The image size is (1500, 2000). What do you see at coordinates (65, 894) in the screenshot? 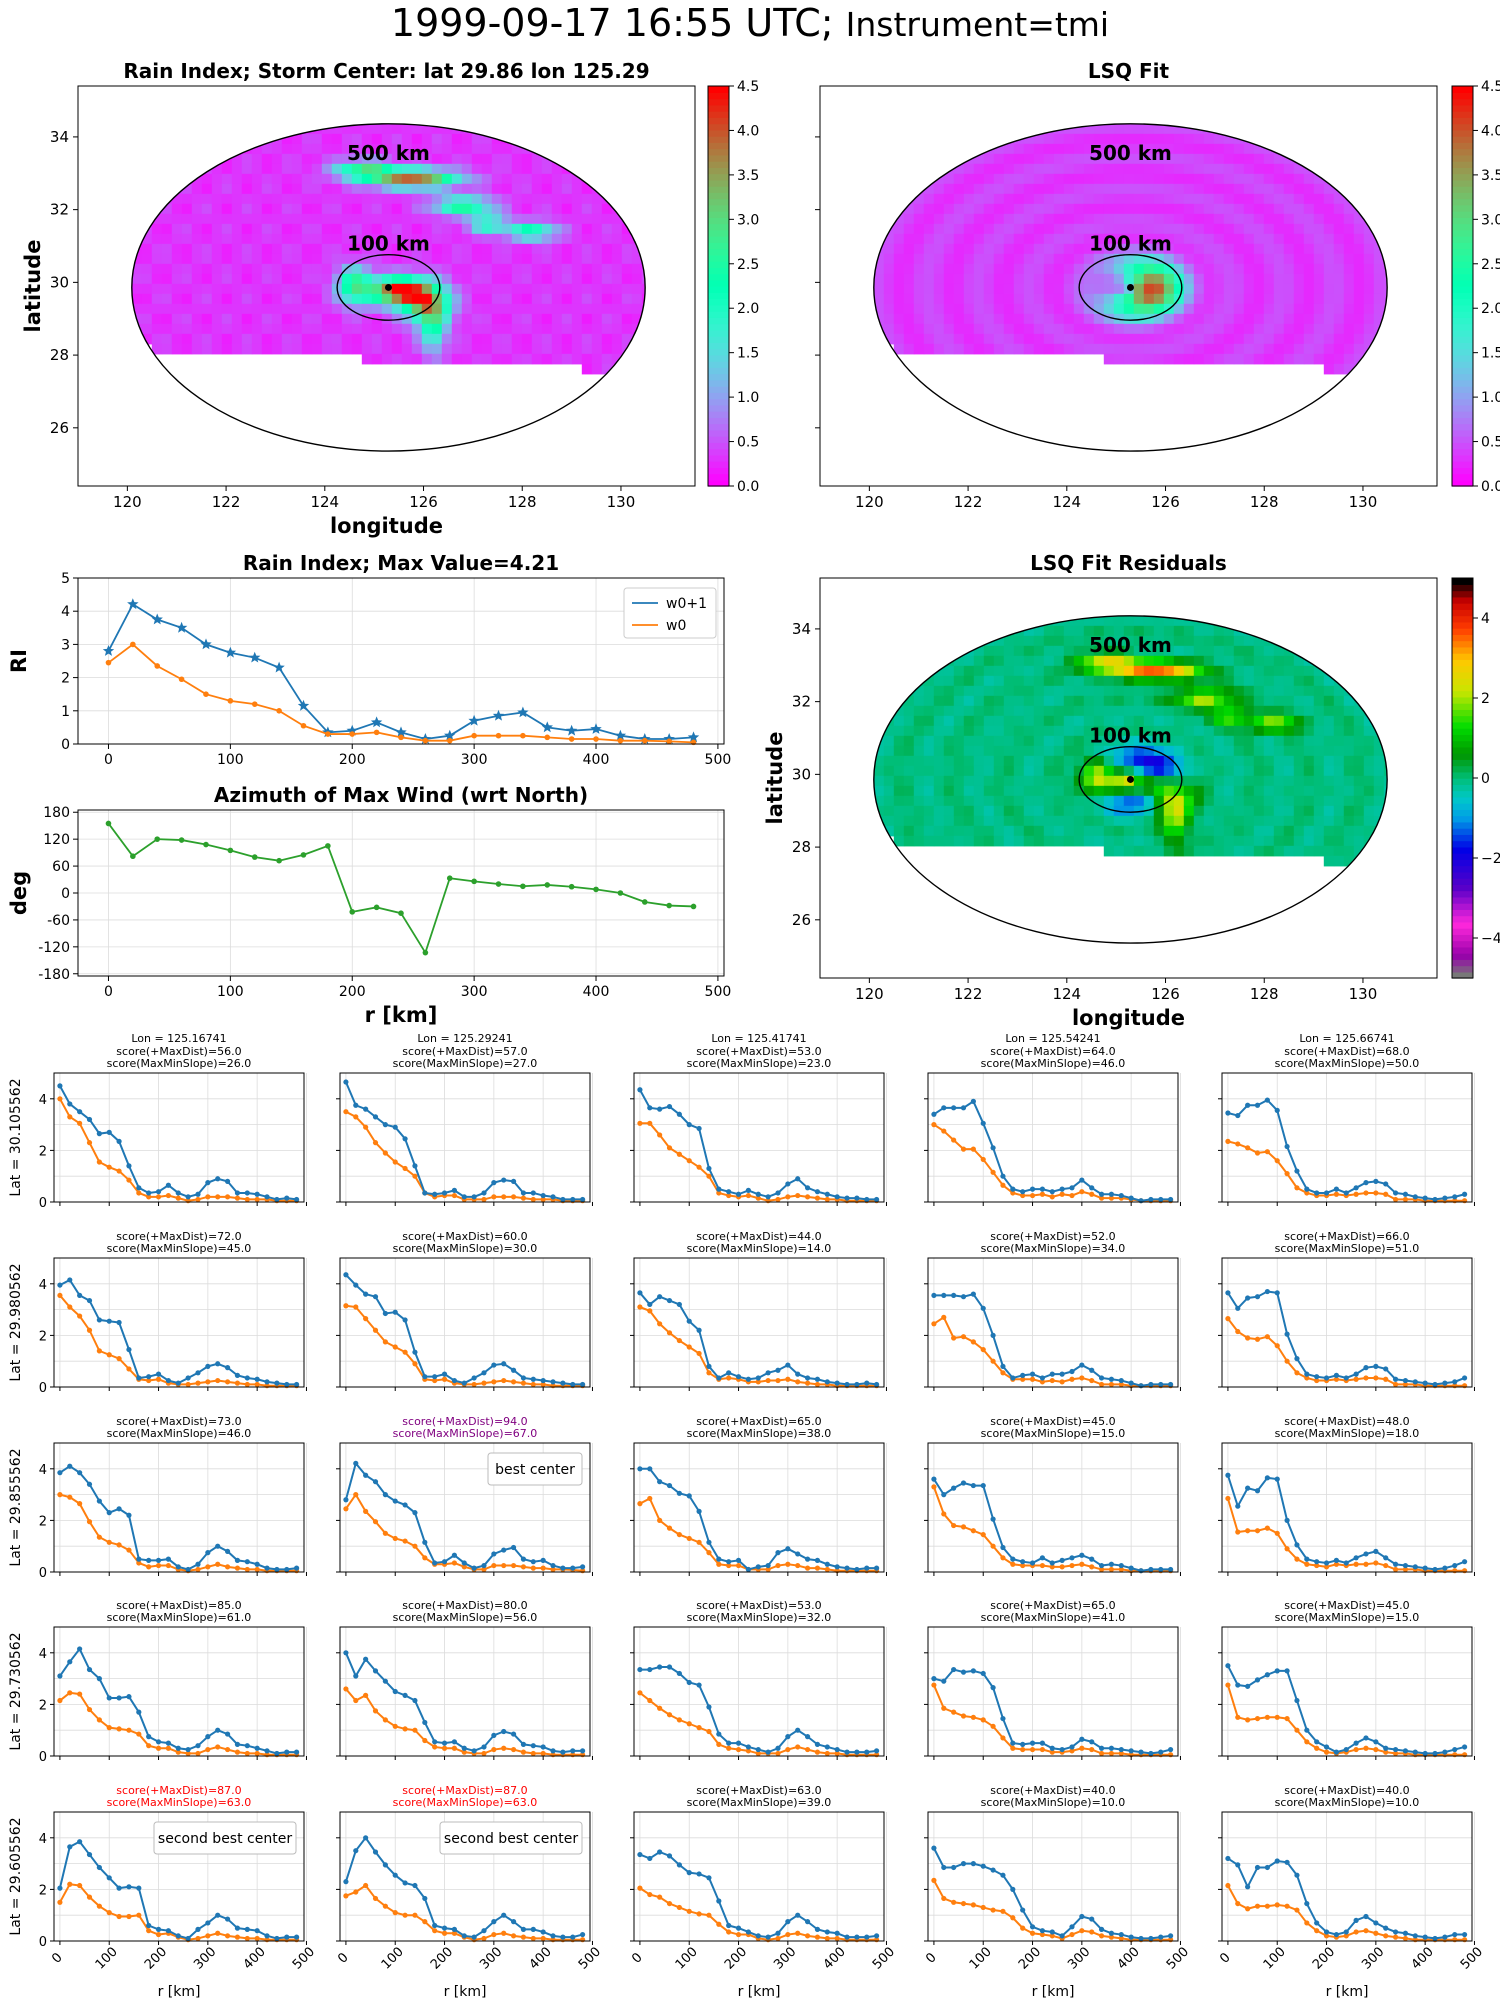
I see `azimuth-ytick-label: 0` at bounding box center [65, 894].